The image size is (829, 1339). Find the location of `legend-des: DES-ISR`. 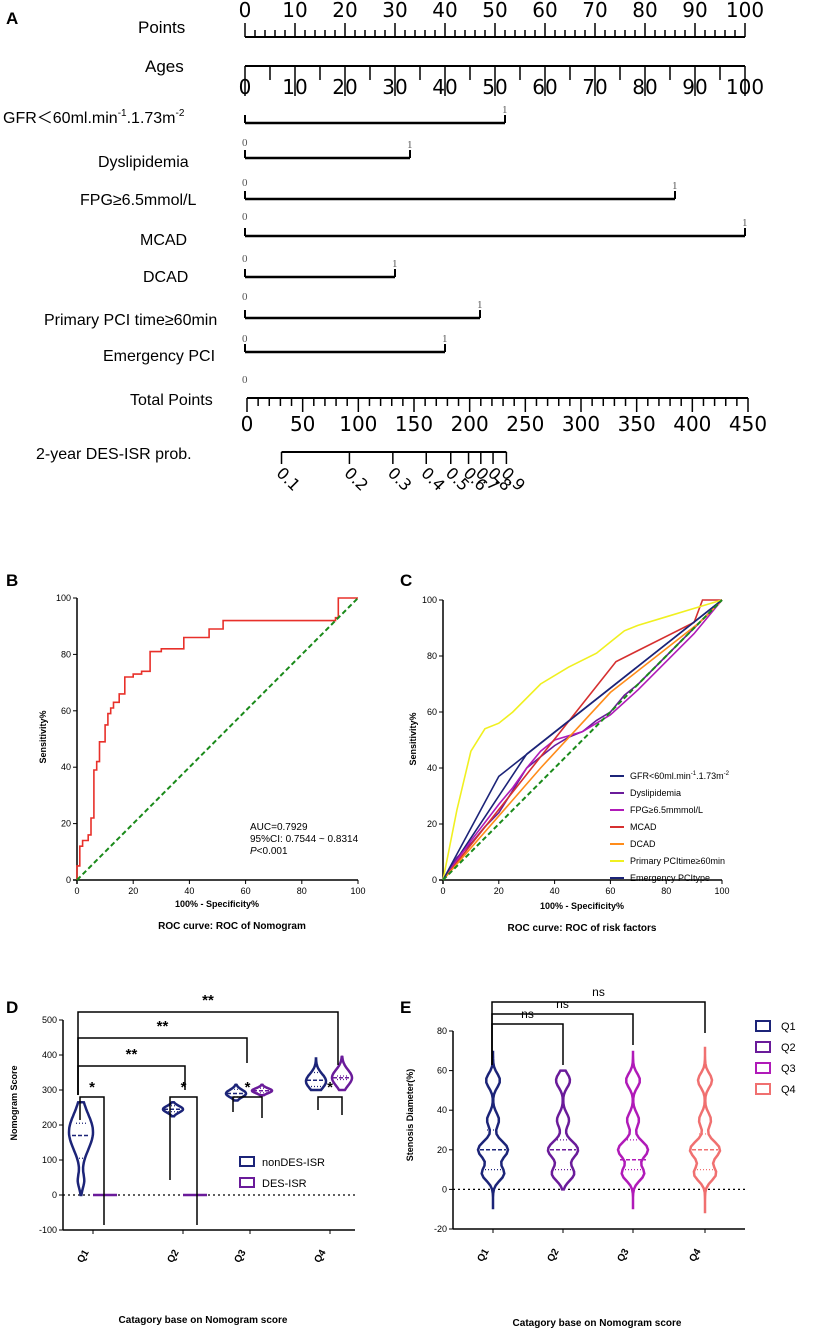

legend-des: DES-ISR is located at coordinates (284, 1184).